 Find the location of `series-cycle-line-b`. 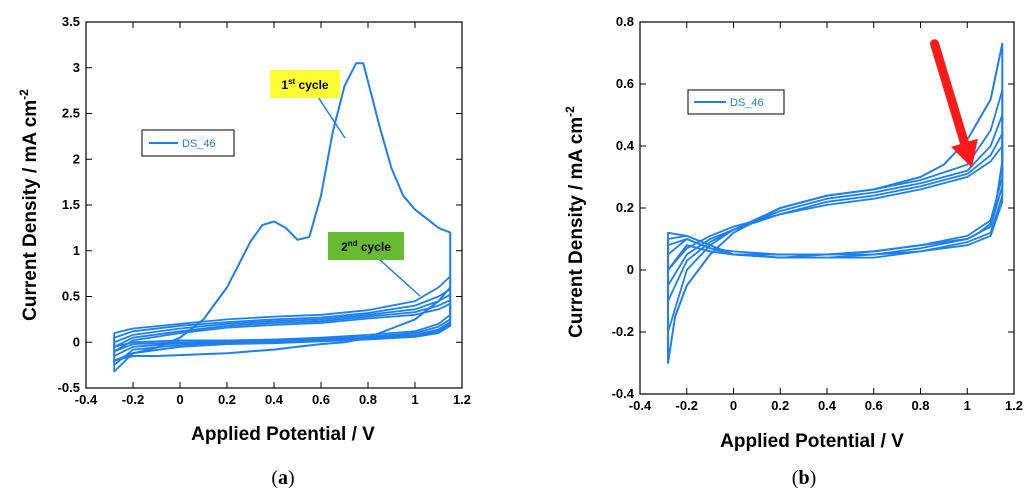

series-cycle-line-b is located at coordinates (835, 208).